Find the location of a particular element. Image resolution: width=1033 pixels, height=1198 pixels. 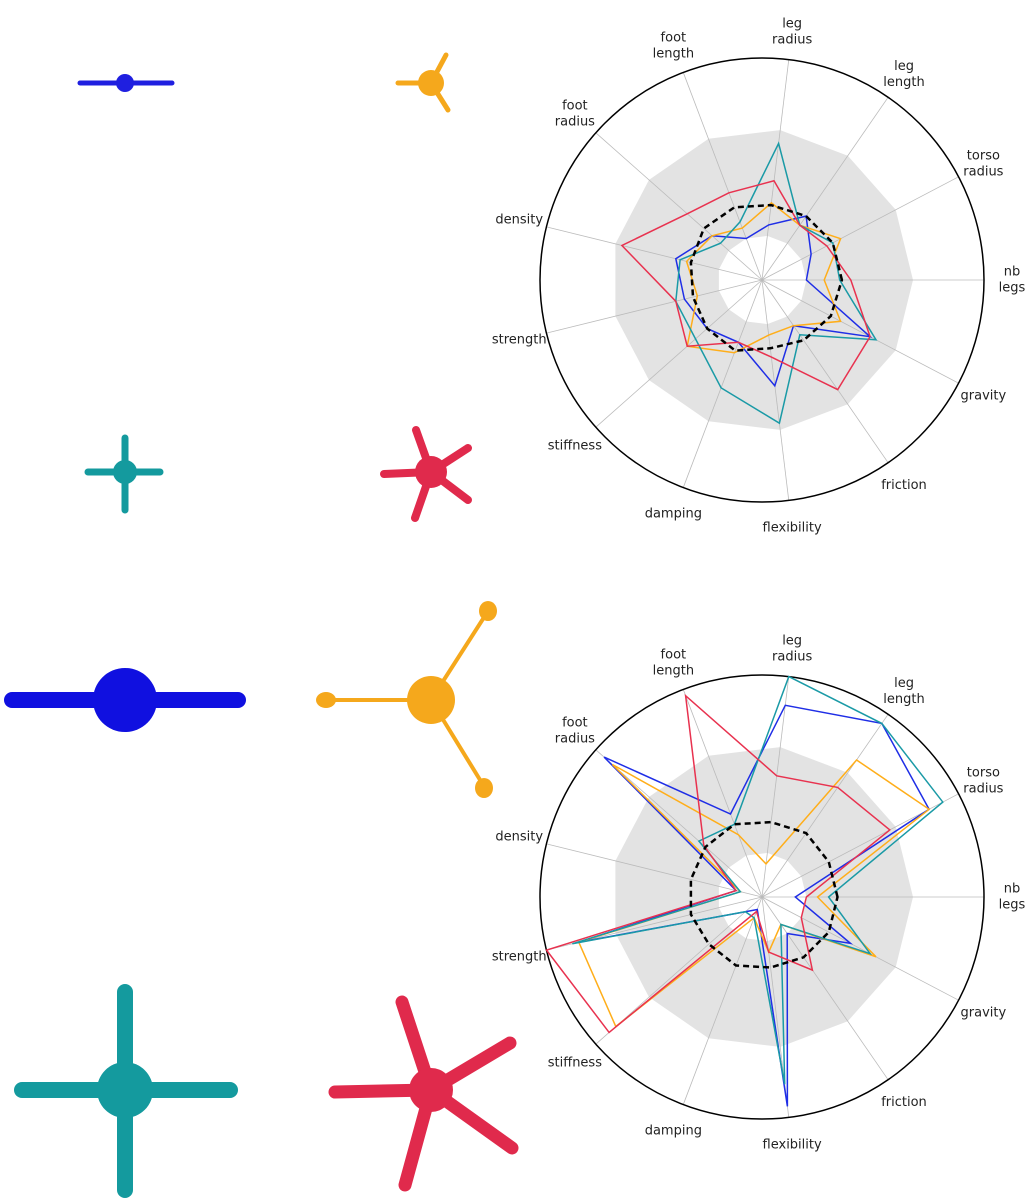

robot-orange-small is located at coordinates (423, 82).